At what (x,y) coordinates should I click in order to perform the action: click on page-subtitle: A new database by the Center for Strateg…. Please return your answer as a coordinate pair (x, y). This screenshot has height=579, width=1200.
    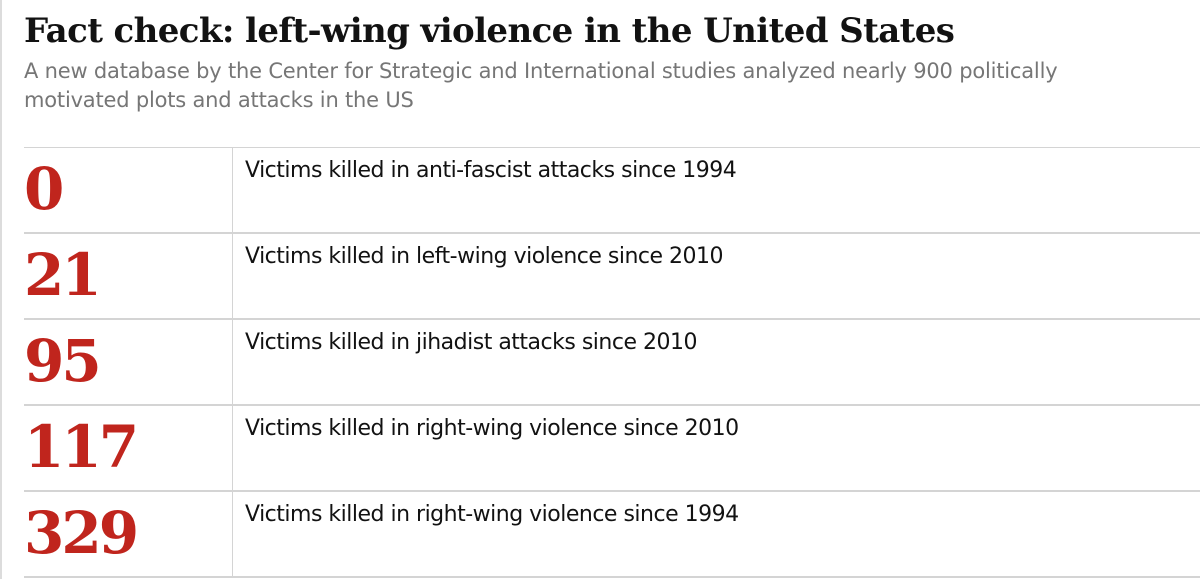
    Looking at the image, I should click on (541, 85).